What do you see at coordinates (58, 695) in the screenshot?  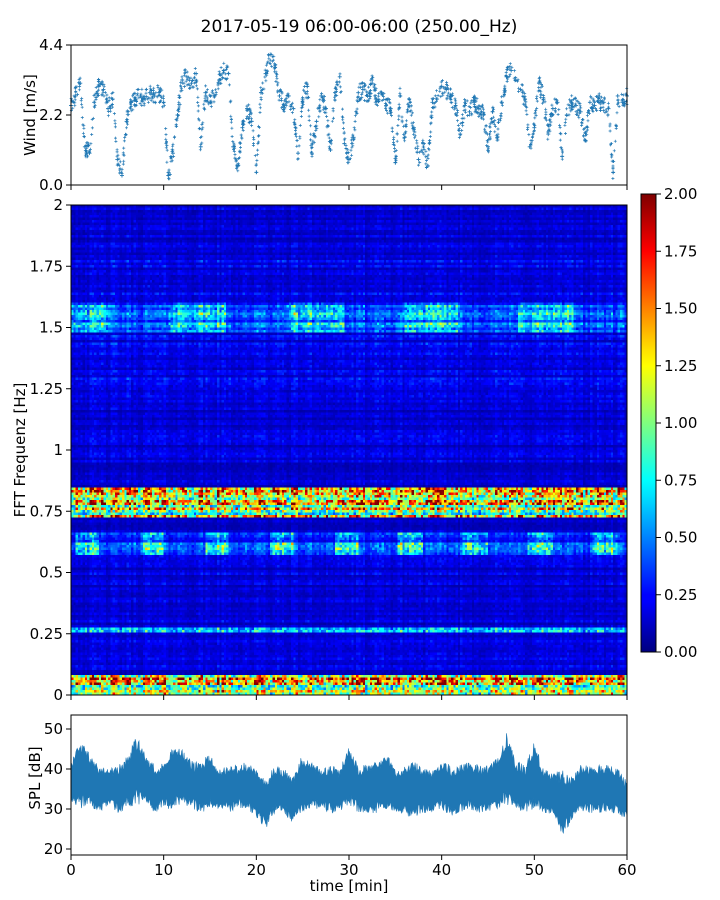 I see `spectrogram-ytick-label: 0` at bounding box center [58, 695].